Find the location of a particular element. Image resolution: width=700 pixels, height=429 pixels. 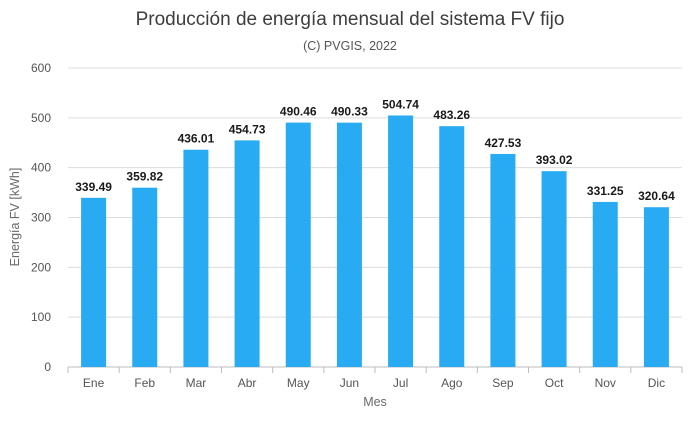

x-tick-label: Ene is located at coordinates (94, 383).